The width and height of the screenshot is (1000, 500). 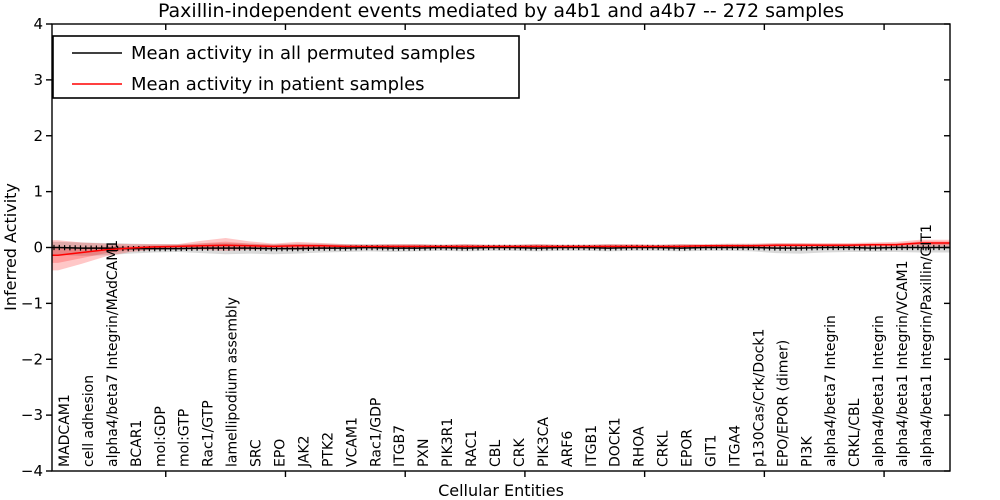 What do you see at coordinates (185, 438) in the screenshot?
I see `x-category-label: mol:GTP` at bounding box center [185, 438].